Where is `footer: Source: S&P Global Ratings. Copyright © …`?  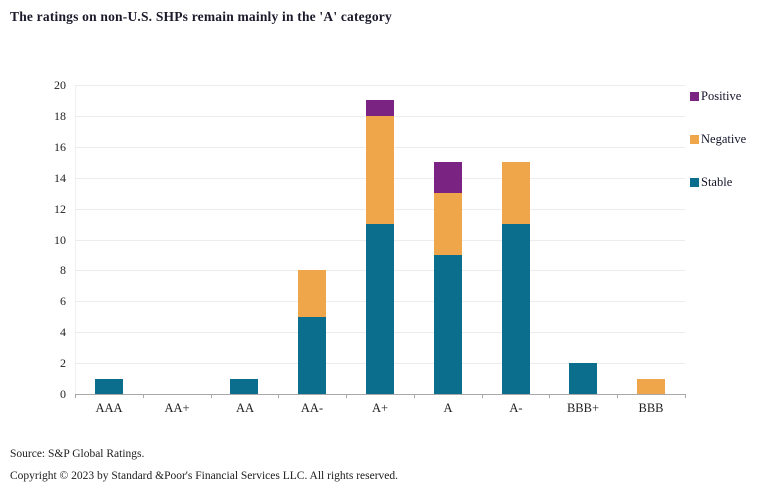 footer: Source: S&P Global Ratings. Copyright © … is located at coordinates (204, 465).